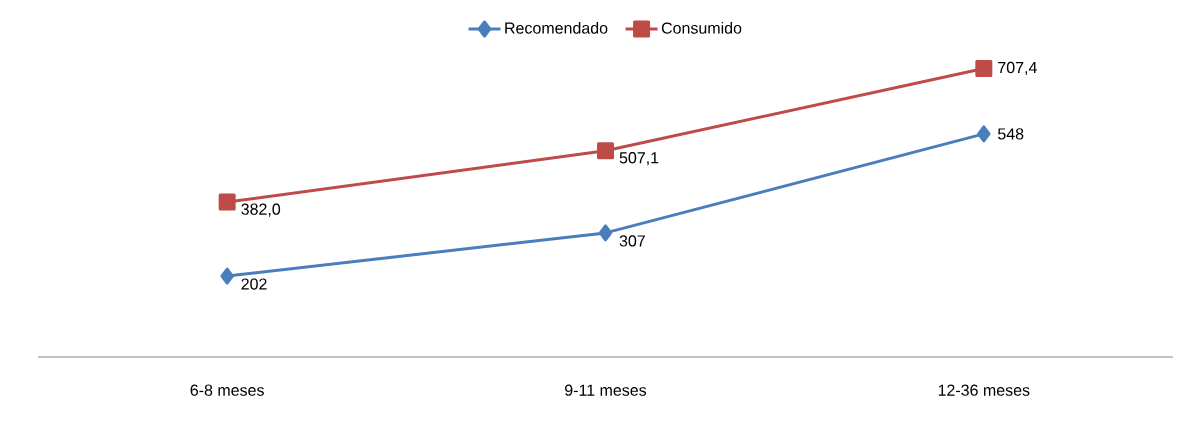  I want to click on x-tick-label: 12-36 meses, so click(984, 390).